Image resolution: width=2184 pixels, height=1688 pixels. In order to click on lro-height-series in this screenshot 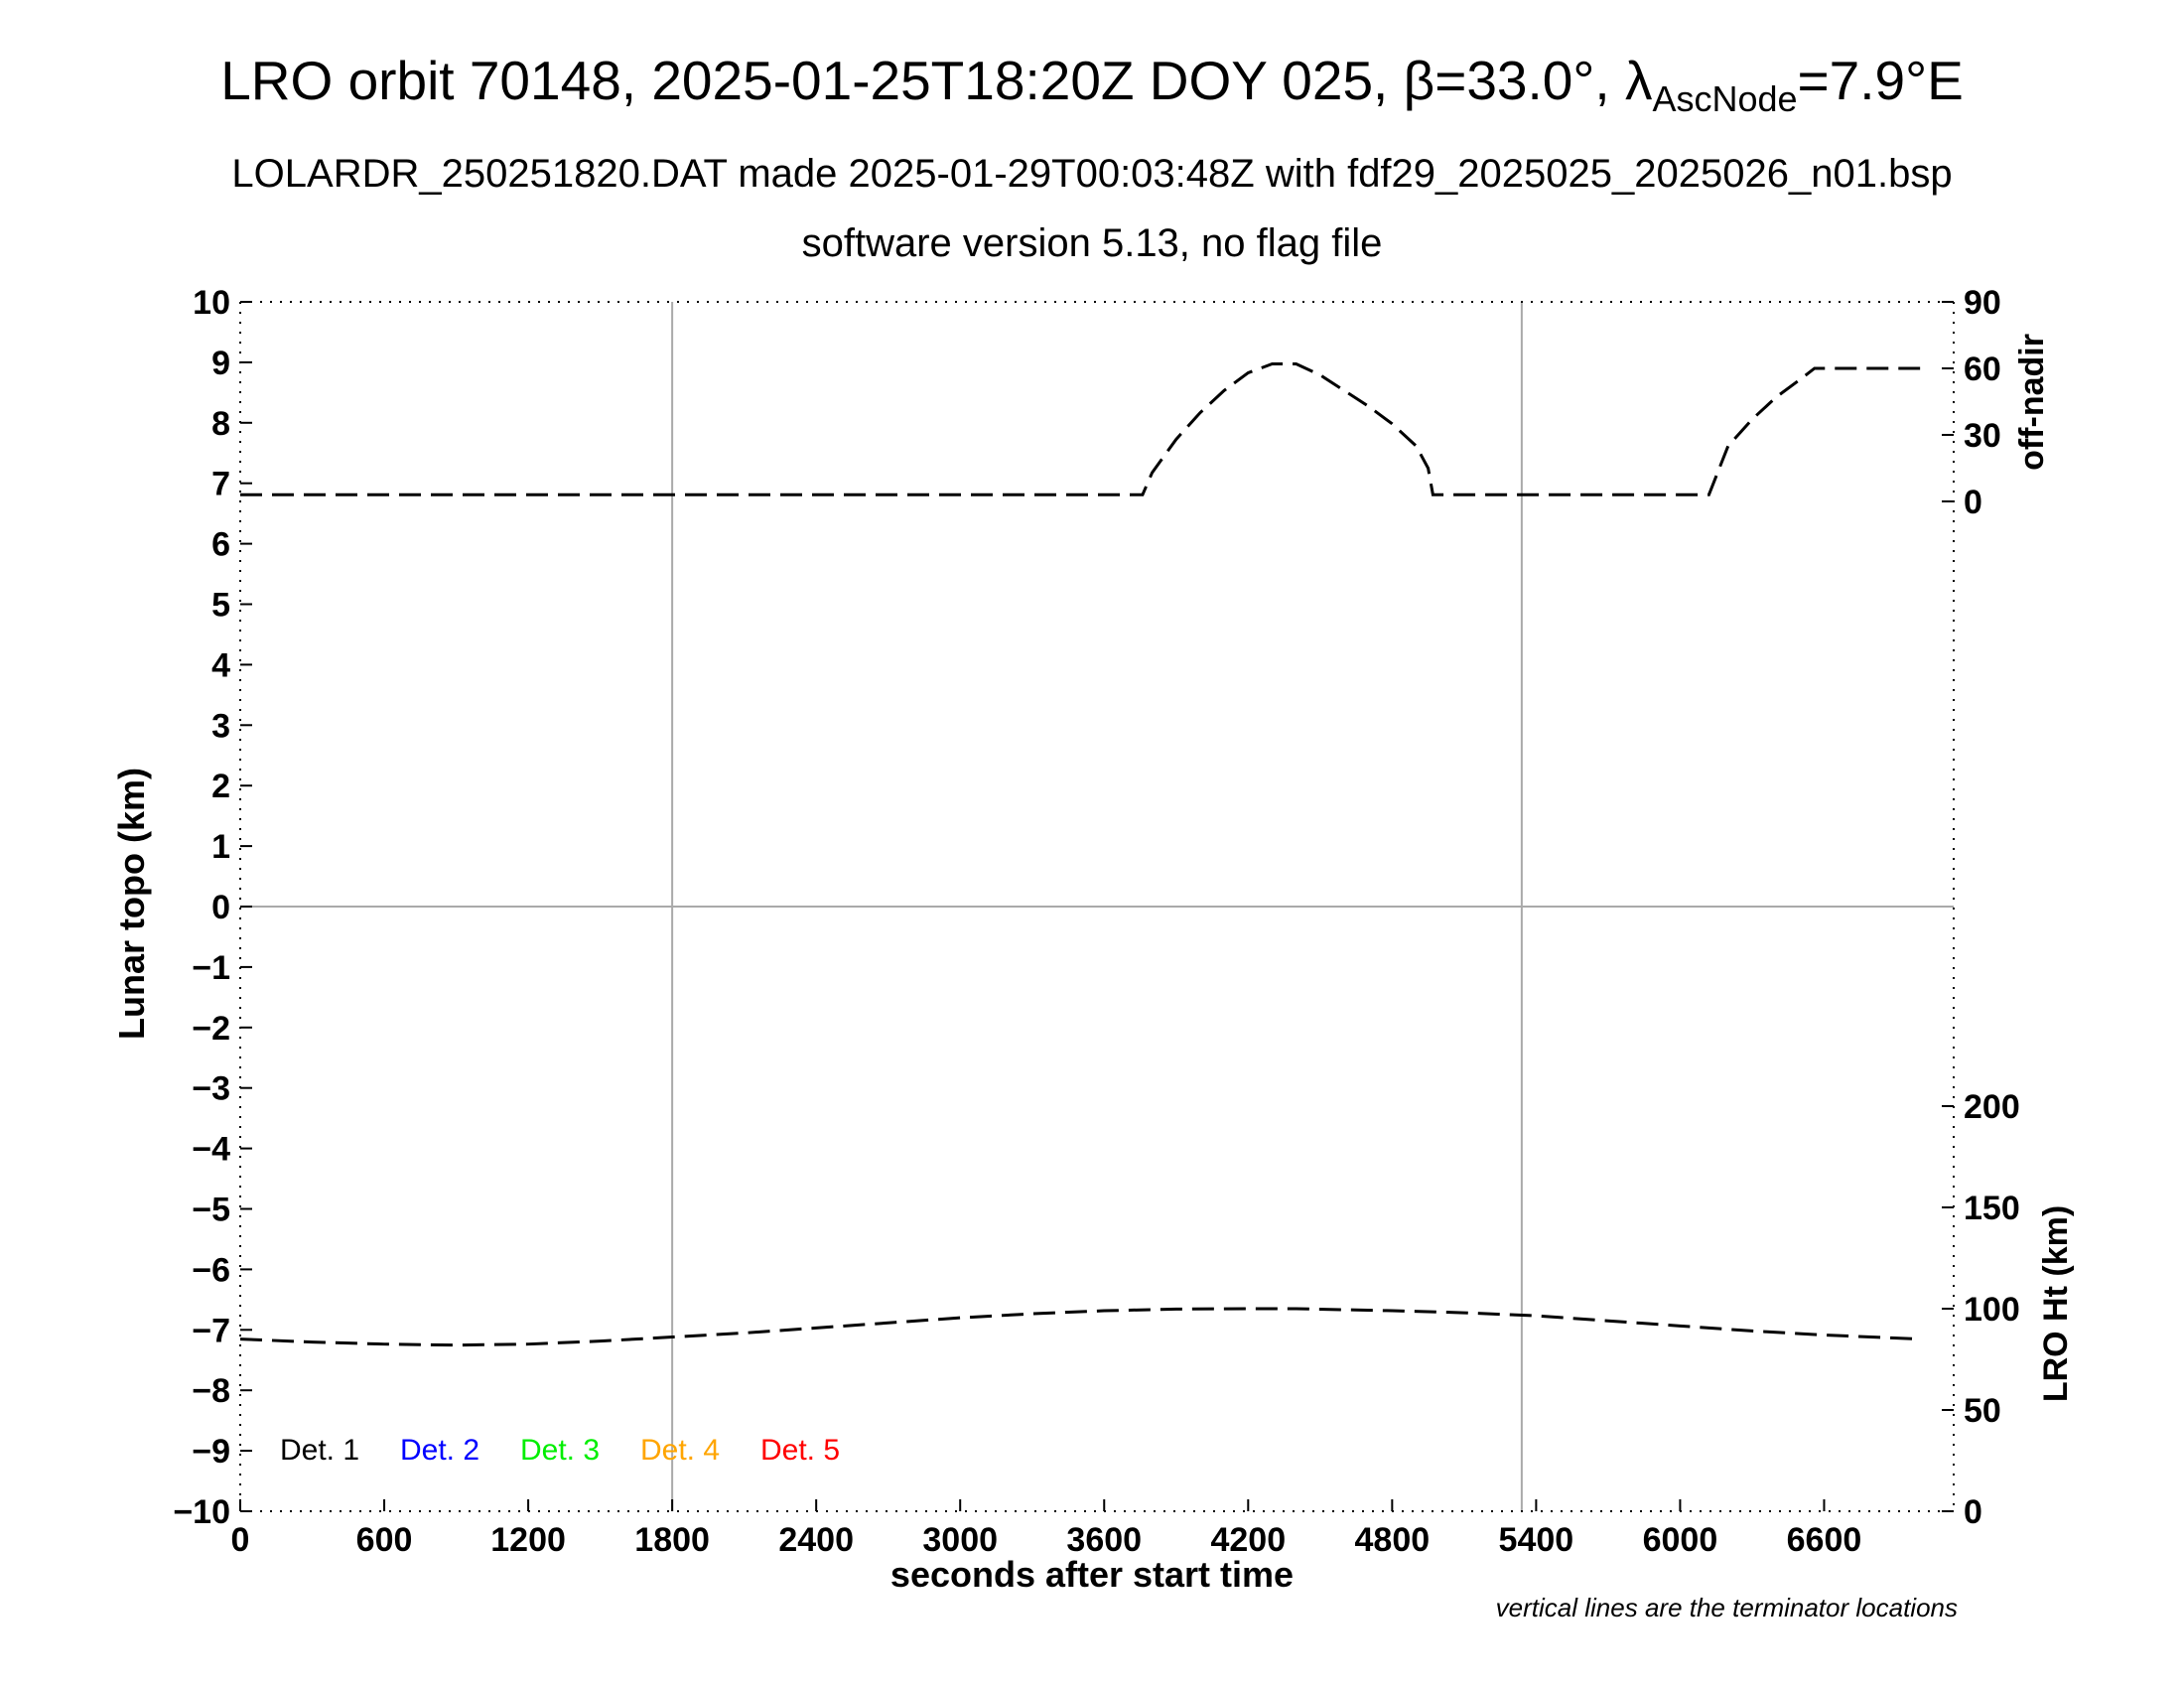, I will do `click(1080, 1327)`.